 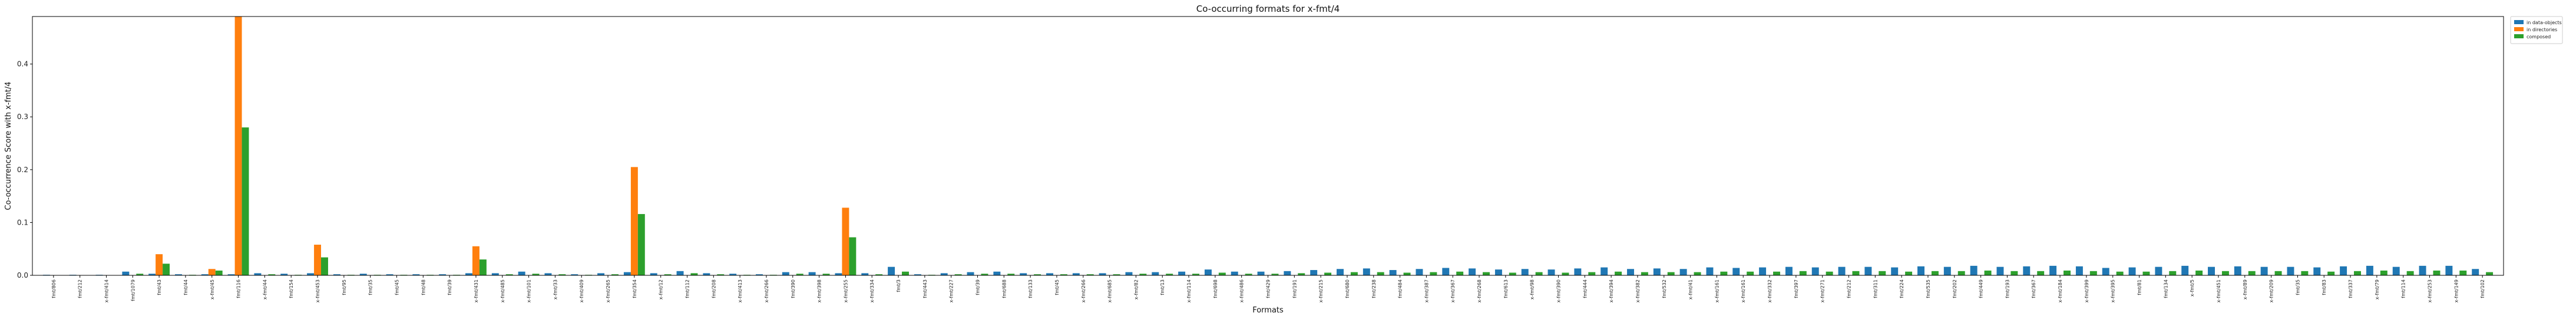 What do you see at coordinates (212, 289) in the screenshot?
I see `x-tick-label: x-fmt/45` at bounding box center [212, 289].